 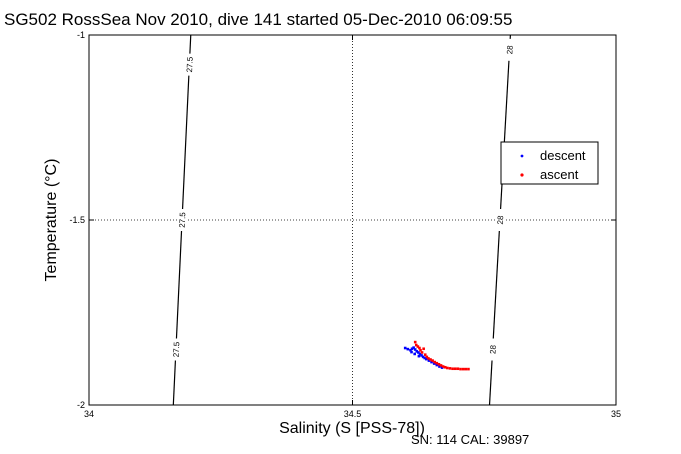 What do you see at coordinates (522, 175) in the screenshot?
I see `legend-marker-ascent` at bounding box center [522, 175].